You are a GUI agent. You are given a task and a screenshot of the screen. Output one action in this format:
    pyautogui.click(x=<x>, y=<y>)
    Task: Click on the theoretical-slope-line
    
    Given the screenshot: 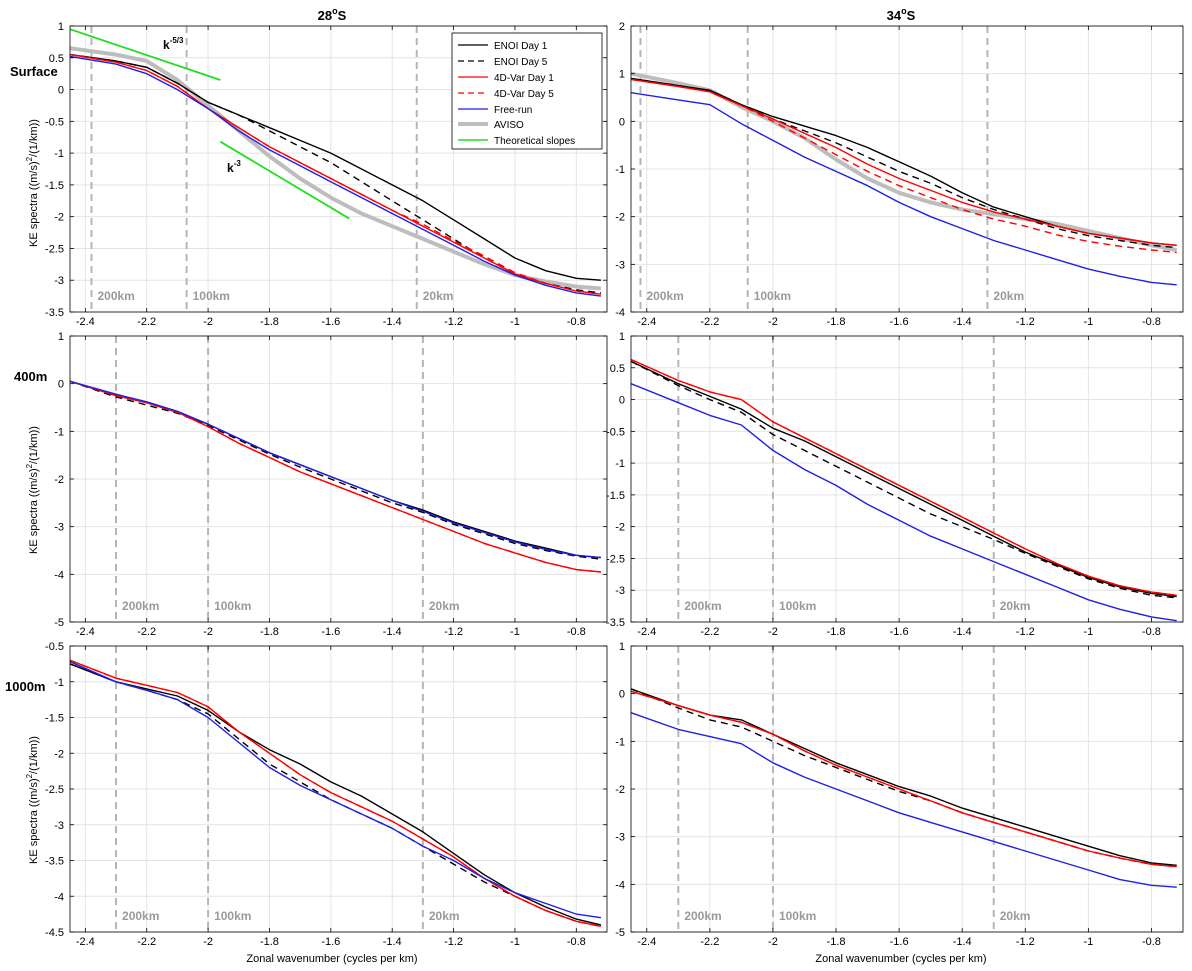 What is the action you would take?
    pyautogui.click(x=284, y=180)
    